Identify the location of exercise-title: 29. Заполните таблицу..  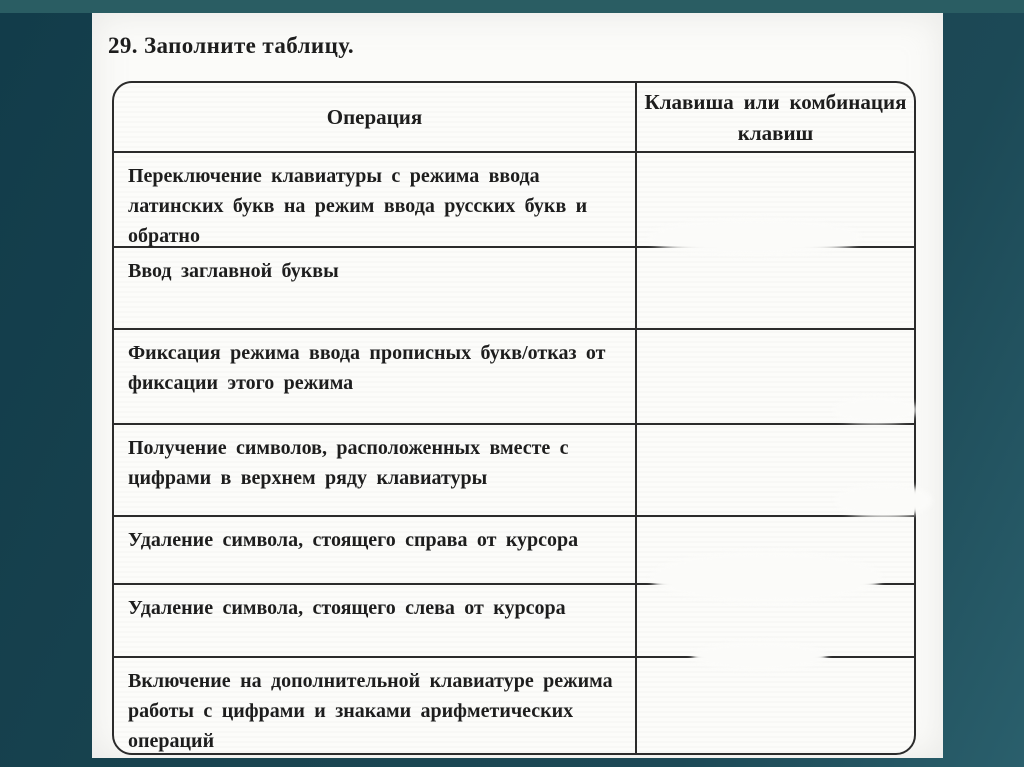
(231, 46).